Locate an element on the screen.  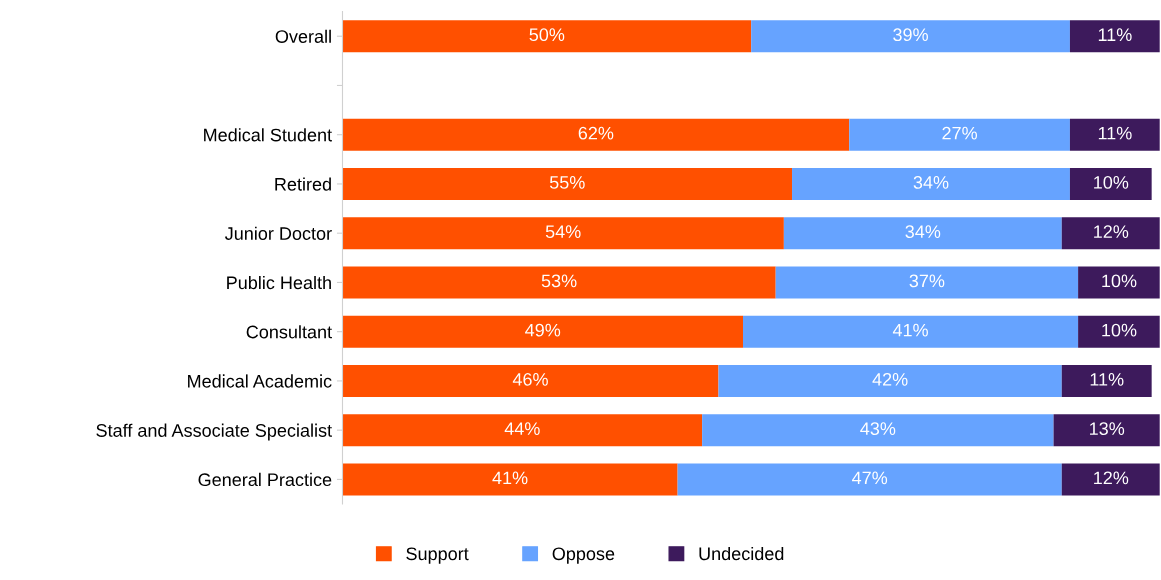
y-tick-label: Medical Academic is located at coordinates (260, 381).